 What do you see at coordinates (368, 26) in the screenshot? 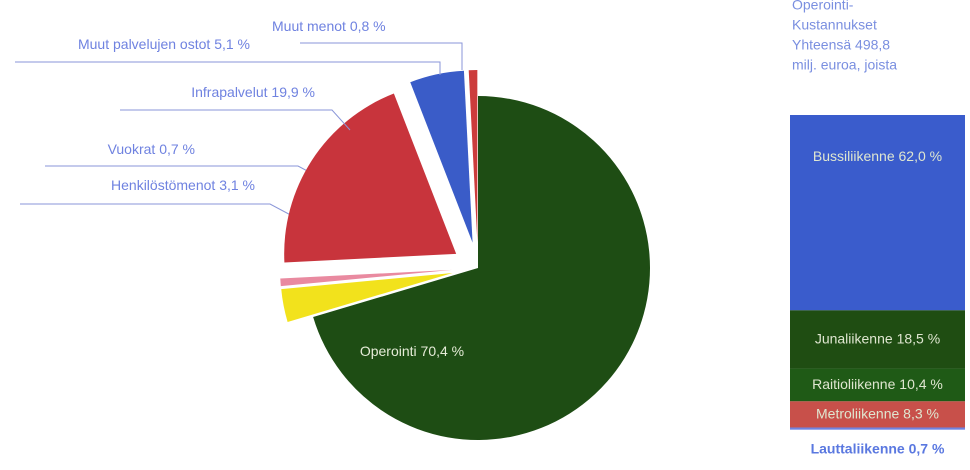
I see `label-value: 0,8 %` at bounding box center [368, 26].